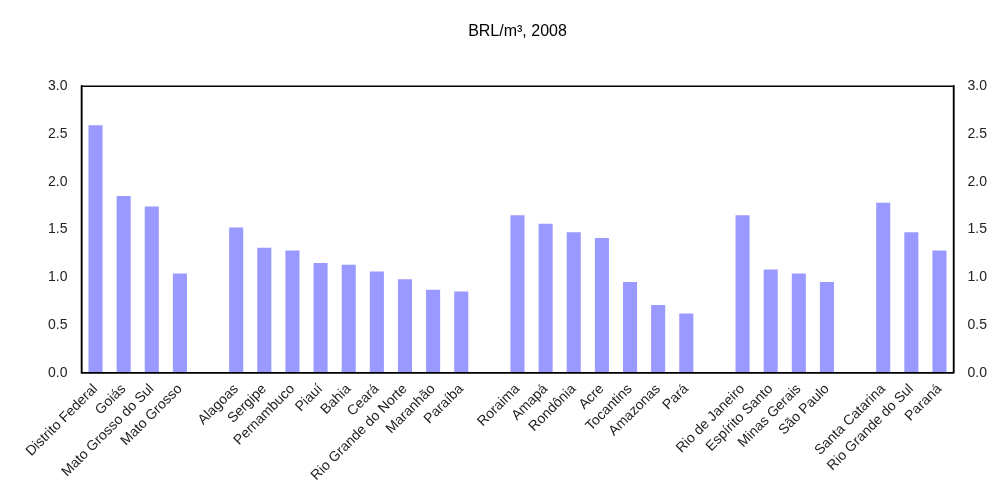  I want to click on y2-tick-label: 0.0, so click(977, 371).